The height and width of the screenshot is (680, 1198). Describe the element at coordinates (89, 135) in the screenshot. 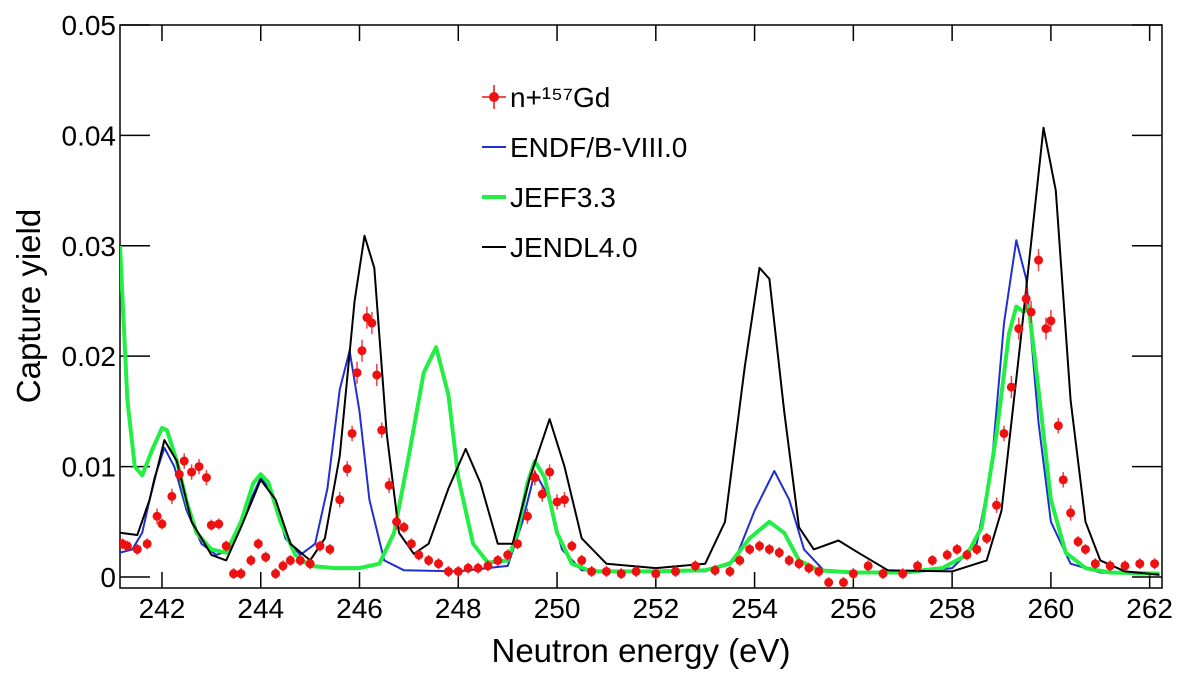

I see `y-tick-label: 0.04` at that location.